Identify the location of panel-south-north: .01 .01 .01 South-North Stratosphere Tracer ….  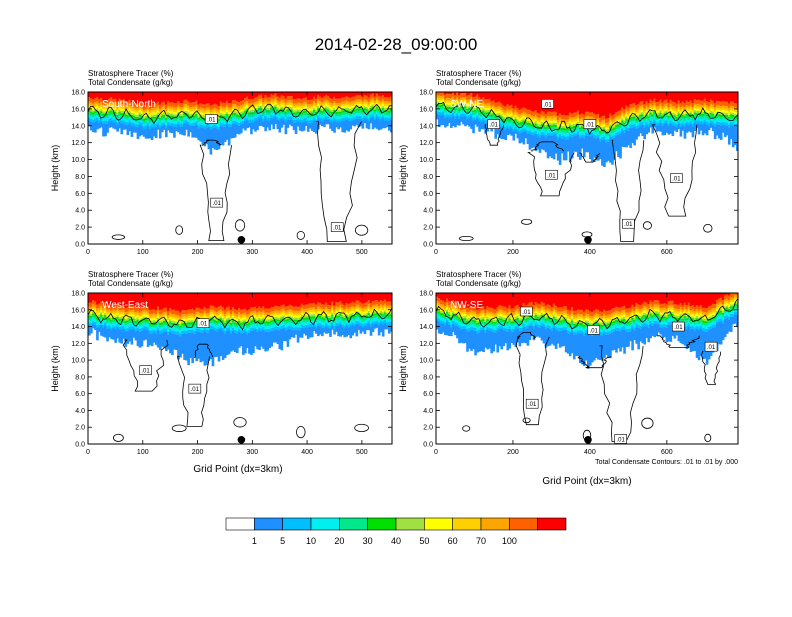
(221, 162).